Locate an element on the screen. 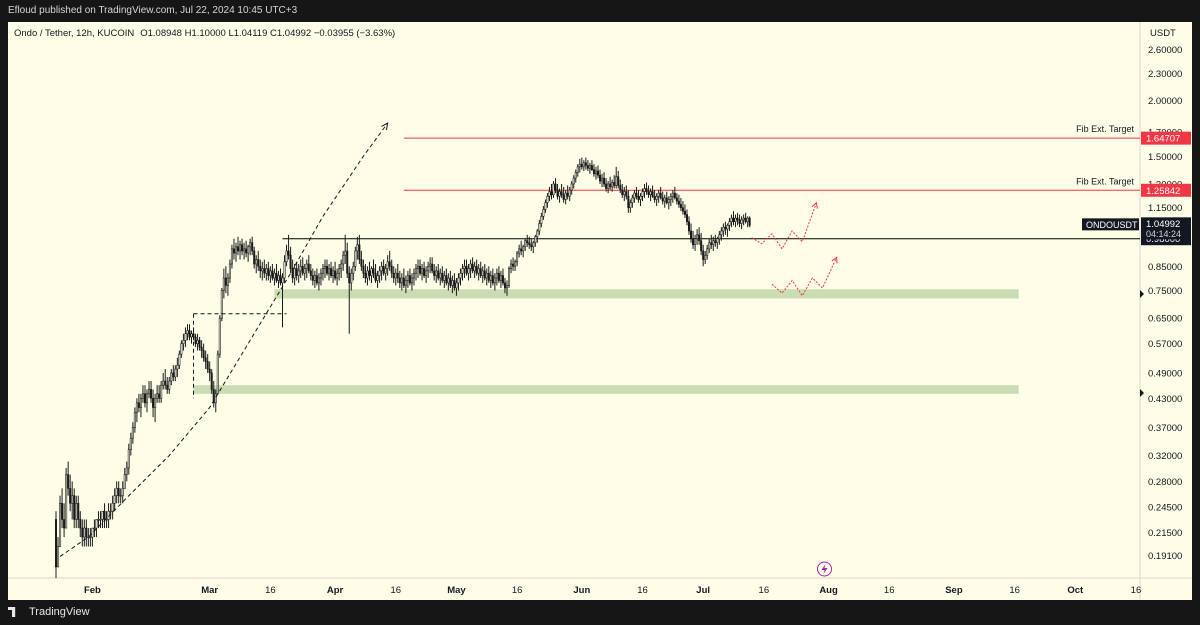 The image size is (1200, 625). footer-bar: TradingView is located at coordinates (600, 612).